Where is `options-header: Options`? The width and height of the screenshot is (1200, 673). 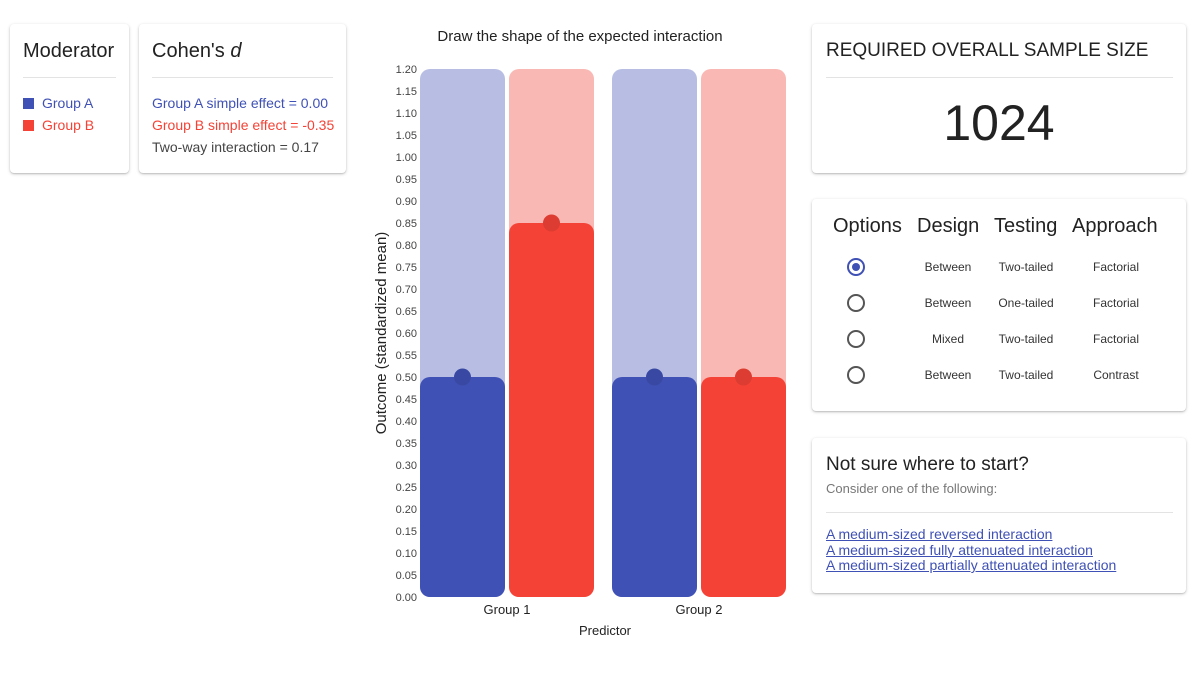
options-header: Options is located at coordinates (867, 226).